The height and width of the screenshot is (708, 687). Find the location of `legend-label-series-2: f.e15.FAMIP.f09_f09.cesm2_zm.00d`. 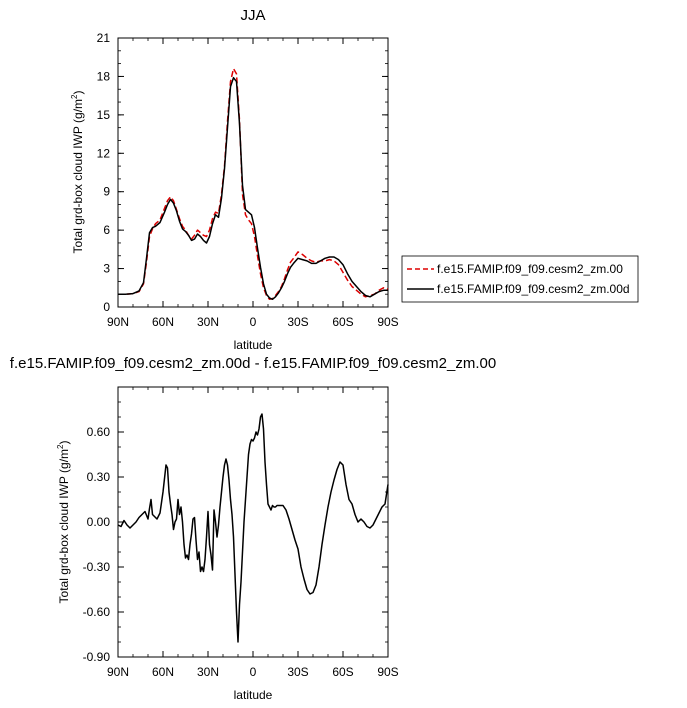

legend-label-series-2: f.e15.FAMIP.f09_f09.cesm2_zm.00d is located at coordinates (533, 289).